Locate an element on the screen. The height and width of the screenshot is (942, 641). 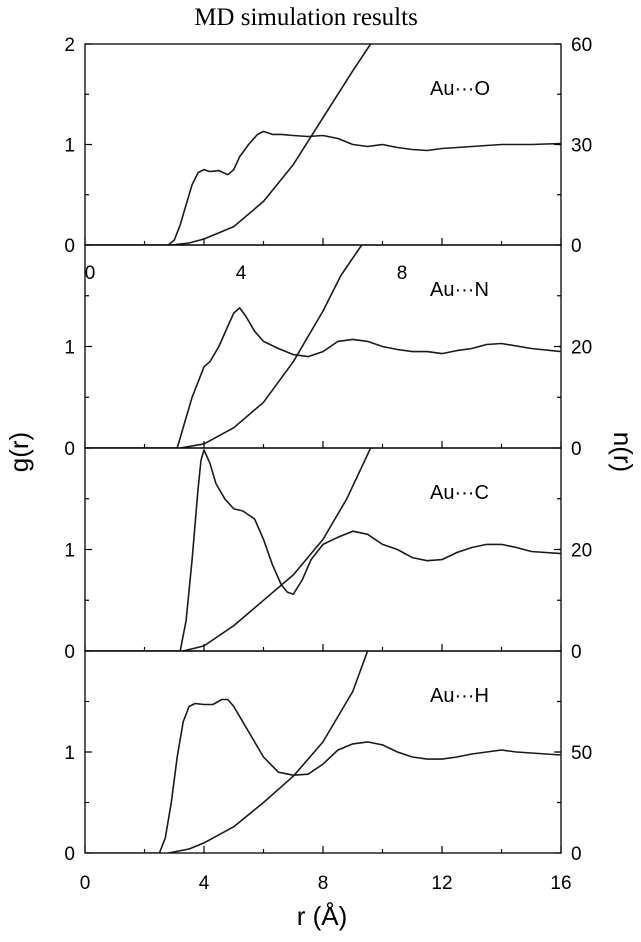
y-axis-title-right: n(r) is located at coordinates (623, 452).